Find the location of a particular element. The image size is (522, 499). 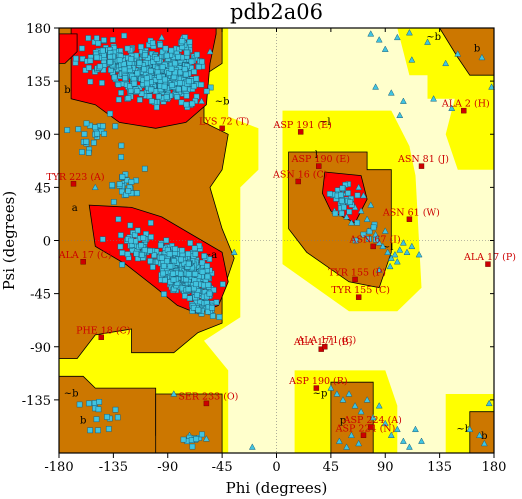

outlier-label: ASP 191 (E) is located at coordinates (302, 125).